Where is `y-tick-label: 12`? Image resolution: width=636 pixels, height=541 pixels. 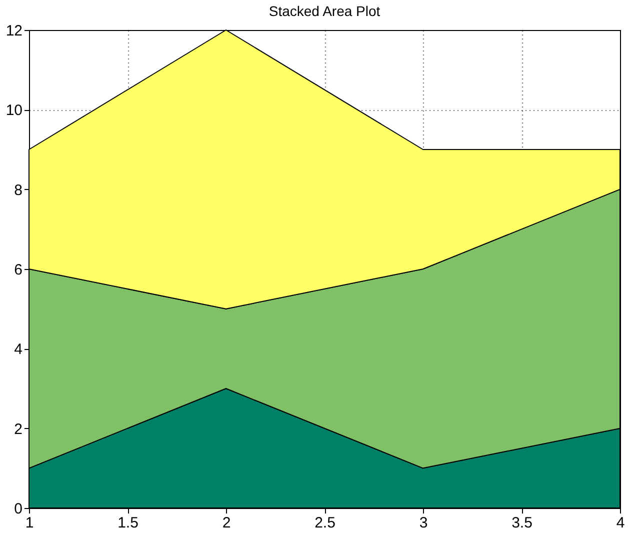 y-tick-label: 12 is located at coordinates (14, 31).